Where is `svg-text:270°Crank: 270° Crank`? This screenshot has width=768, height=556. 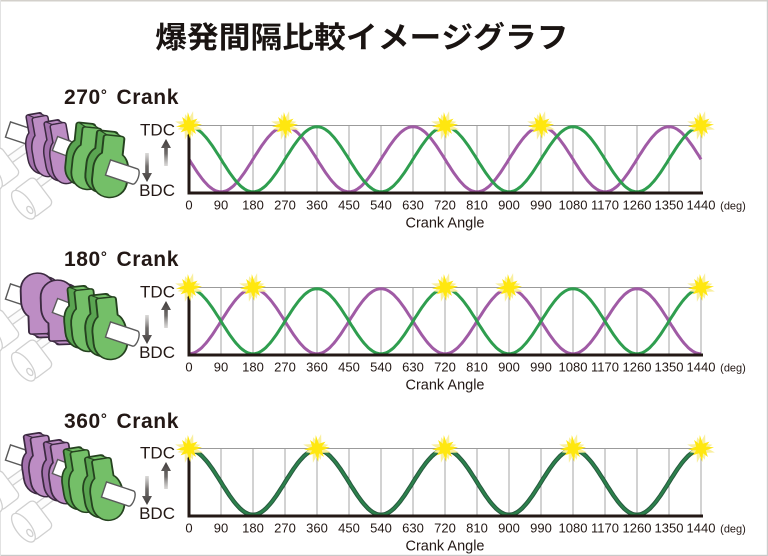 svg-text:270°Crank: 270° Crank is located at coordinates (121, 97).